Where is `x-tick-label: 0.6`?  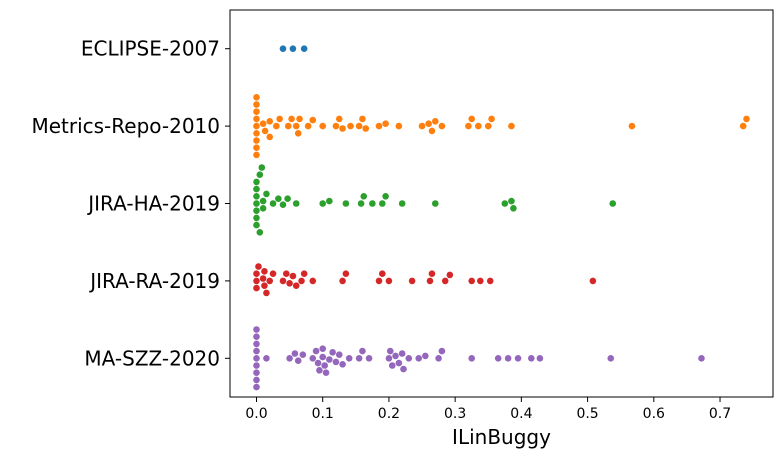
x-tick-label: 0.6 is located at coordinates (654, 414).